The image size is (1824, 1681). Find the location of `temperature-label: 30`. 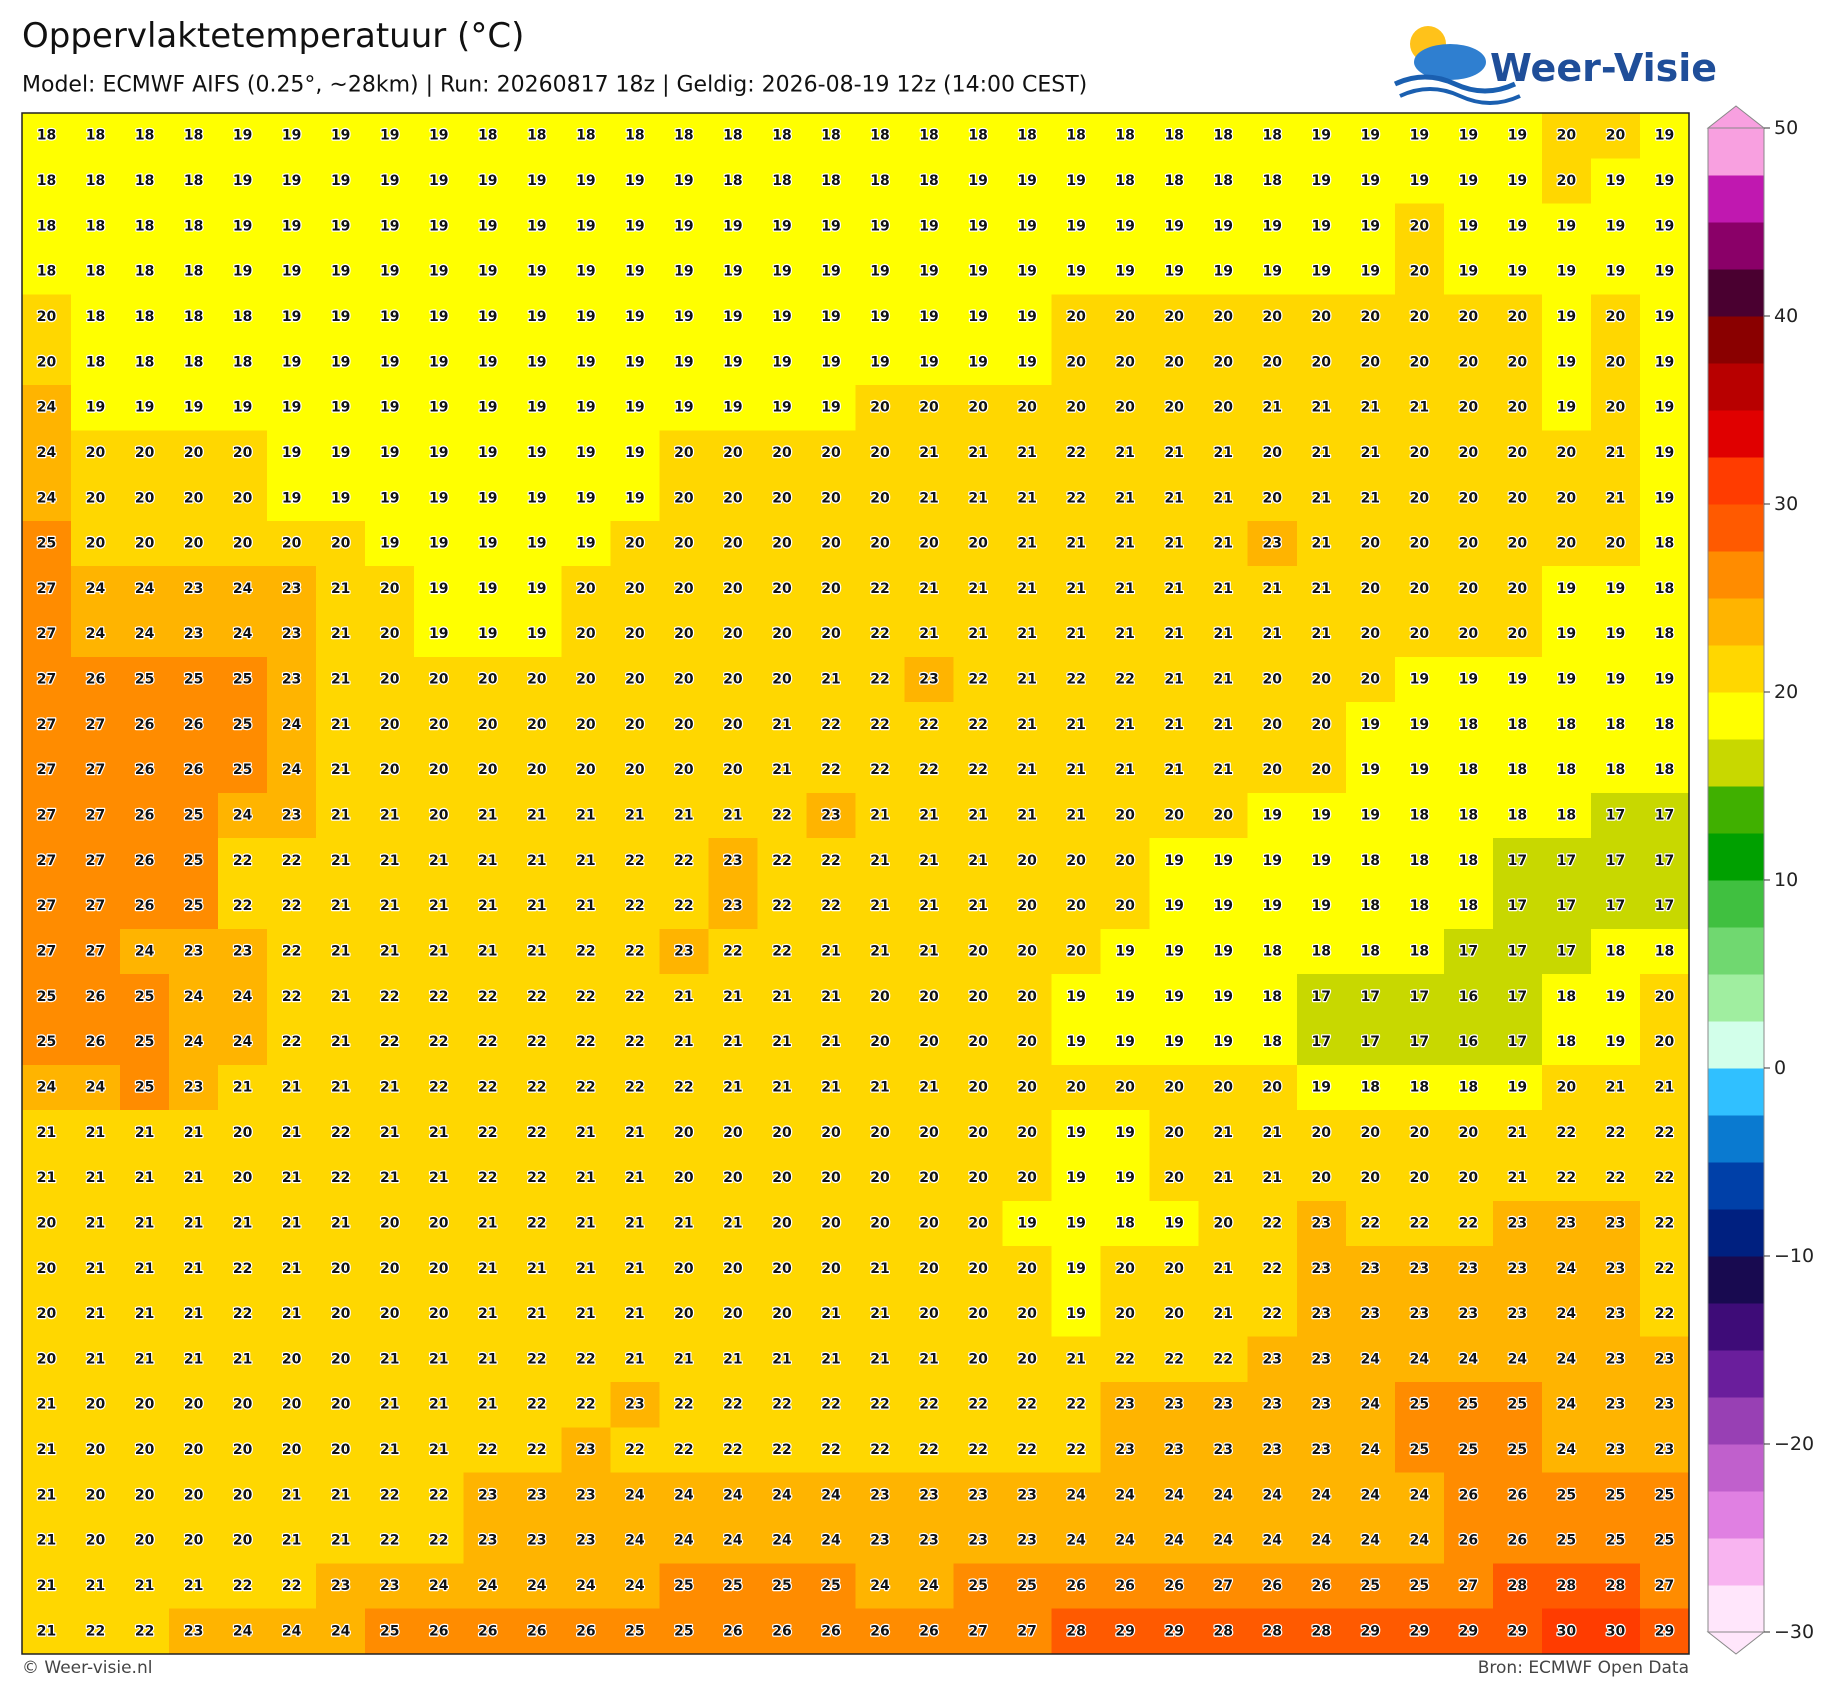

temperature-label: 30 is located at coordinates (1616, 1631).